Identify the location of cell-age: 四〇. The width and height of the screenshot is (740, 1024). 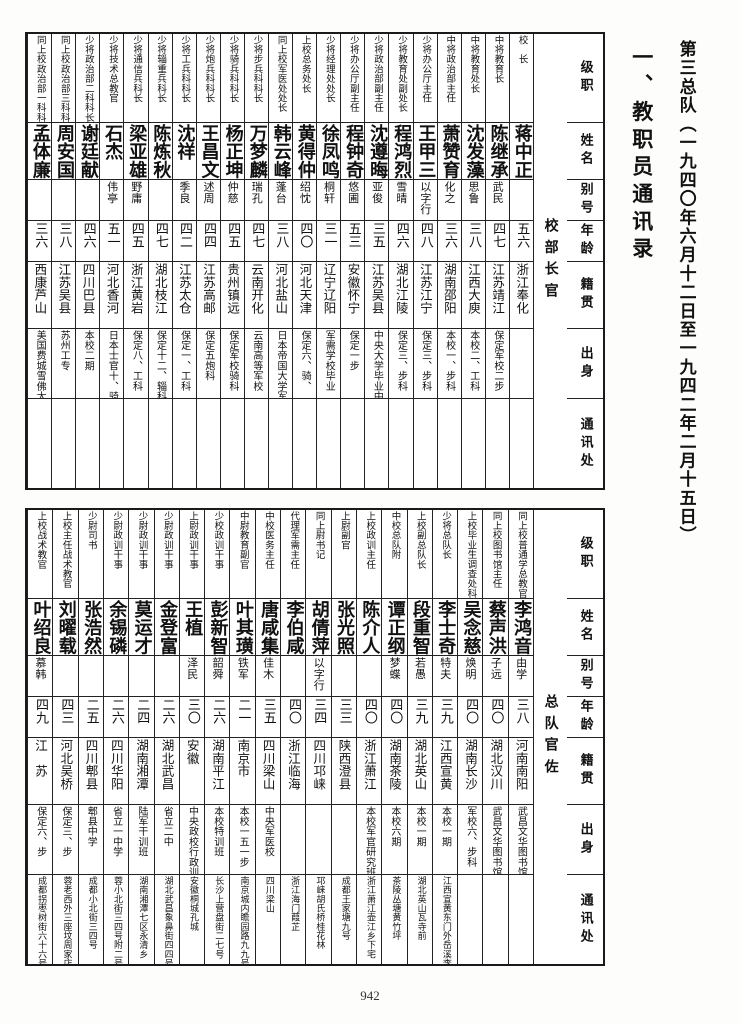
(293, 718).